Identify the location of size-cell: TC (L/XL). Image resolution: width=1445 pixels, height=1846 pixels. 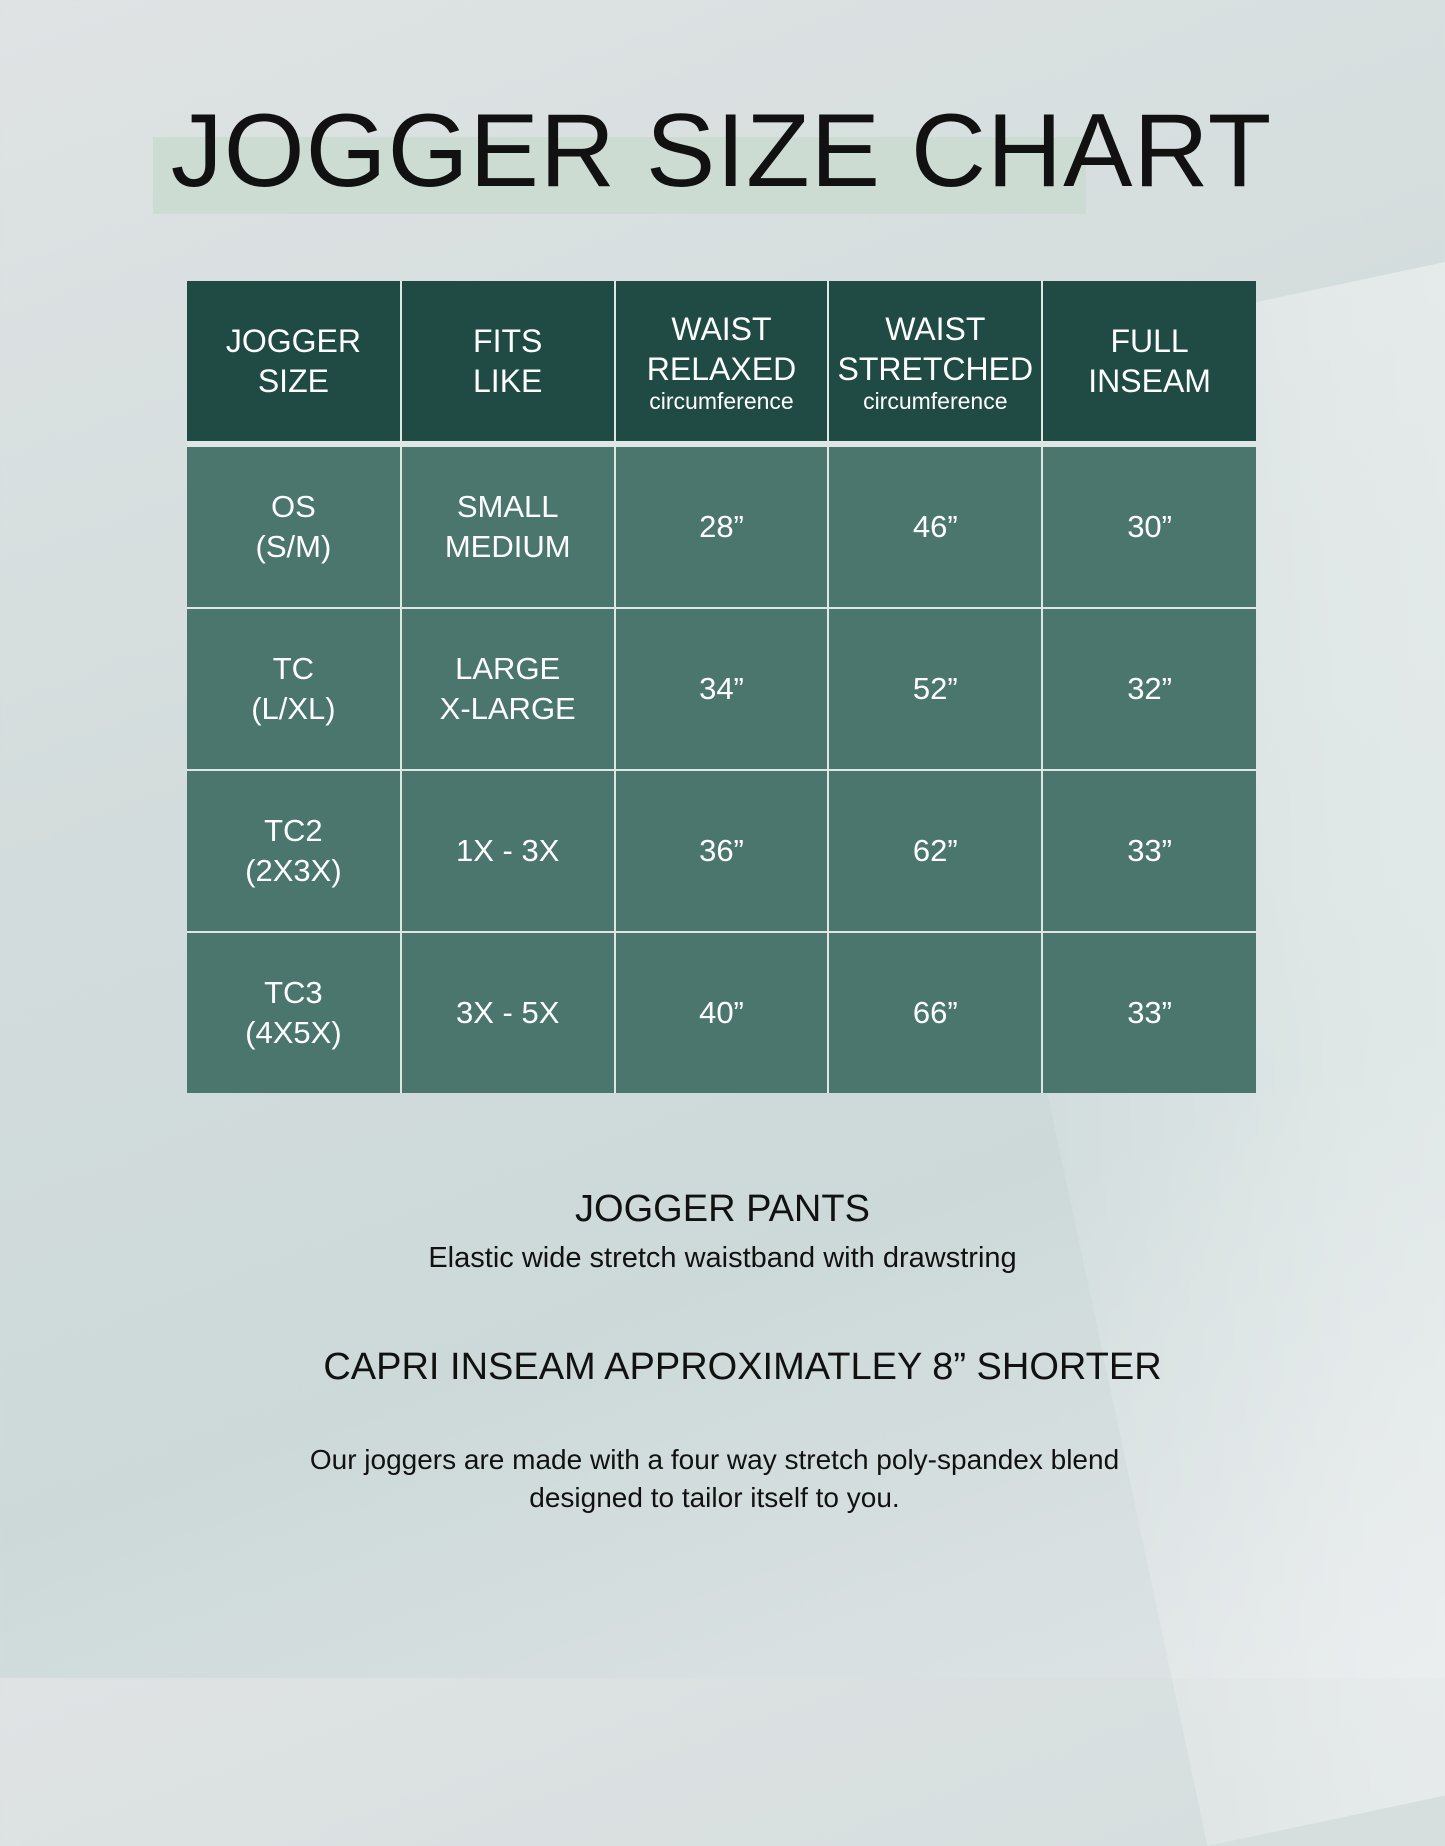
(294, 689).